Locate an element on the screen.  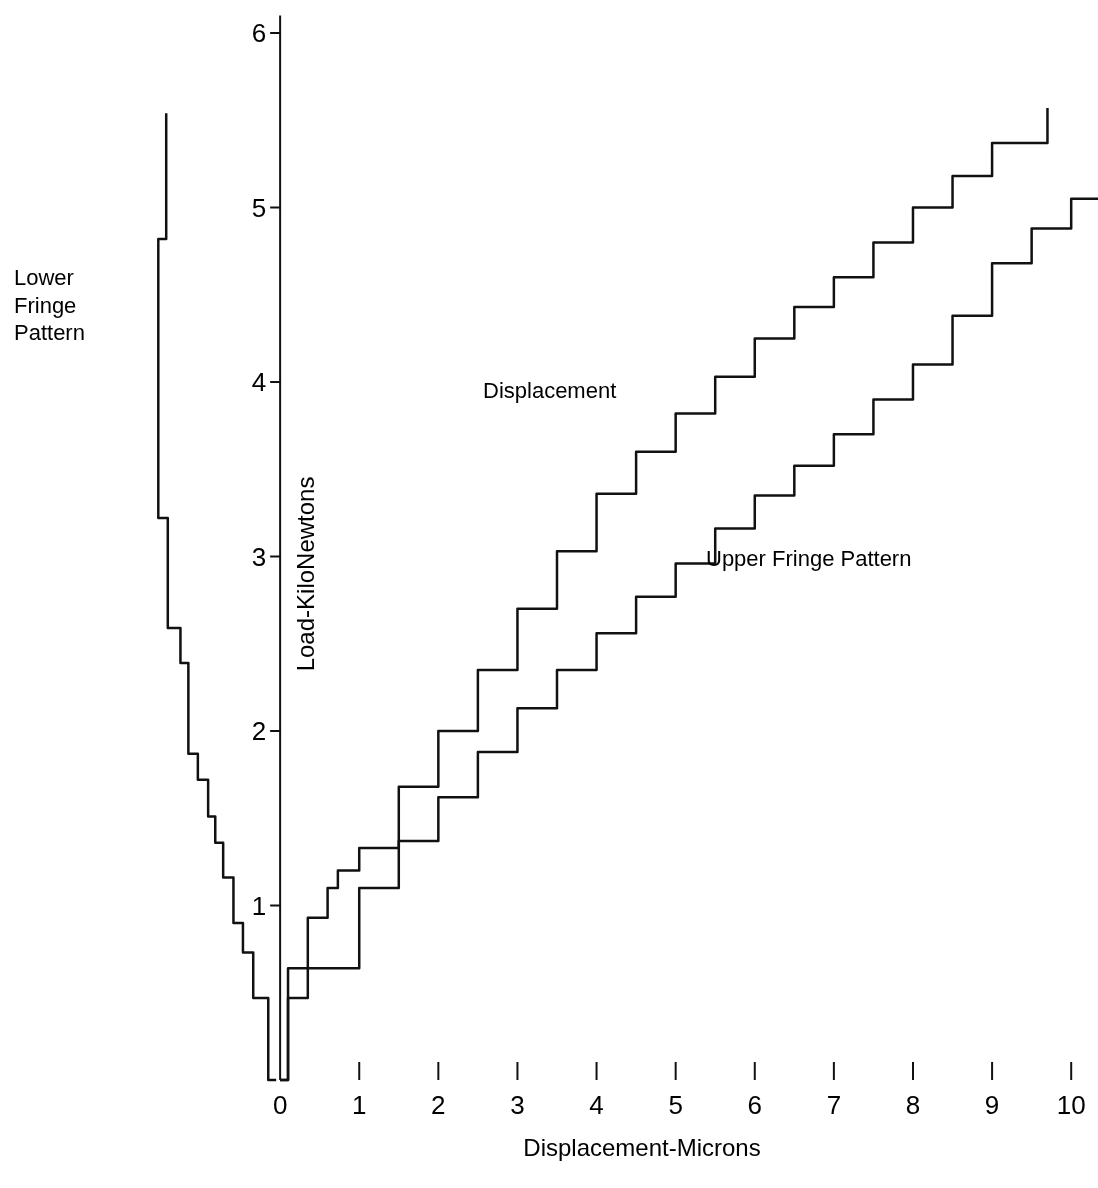
x-tick-label: 0 is located at coordinates (280, 1105).